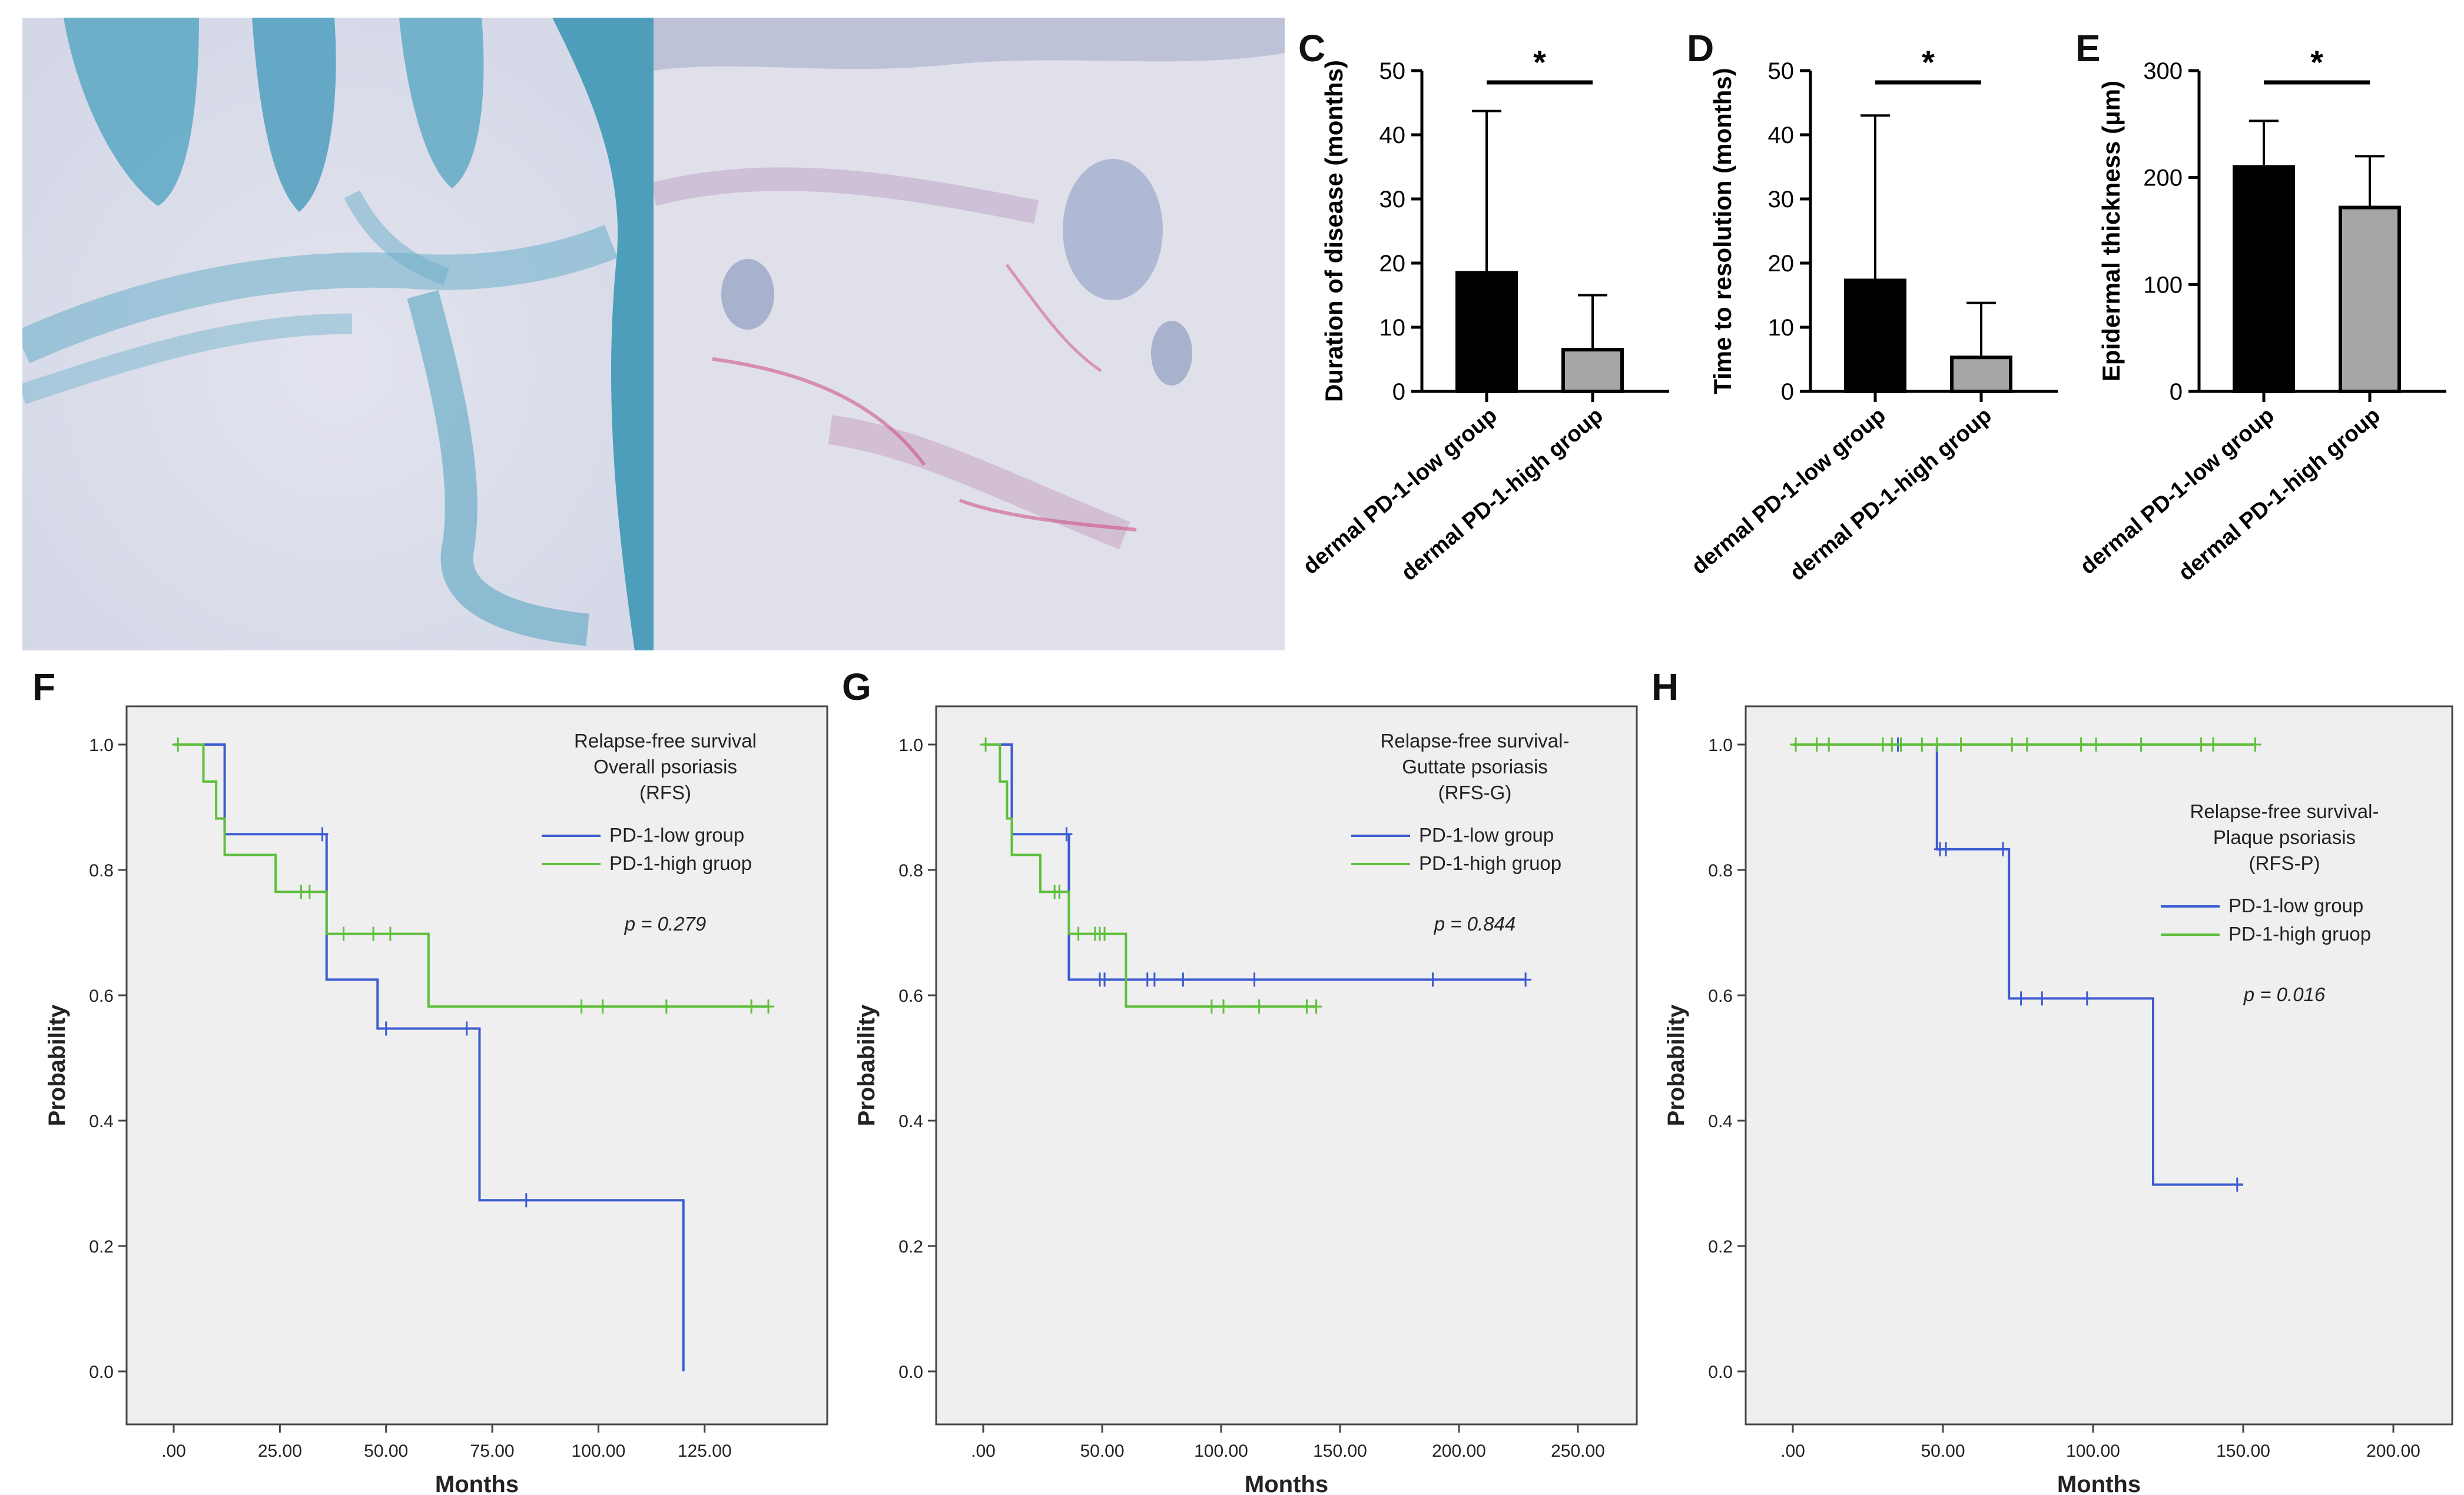 The width and height of the screenshot is (2464, 1495). I want to click on y-tick-label: 20, so click(1781, 264).